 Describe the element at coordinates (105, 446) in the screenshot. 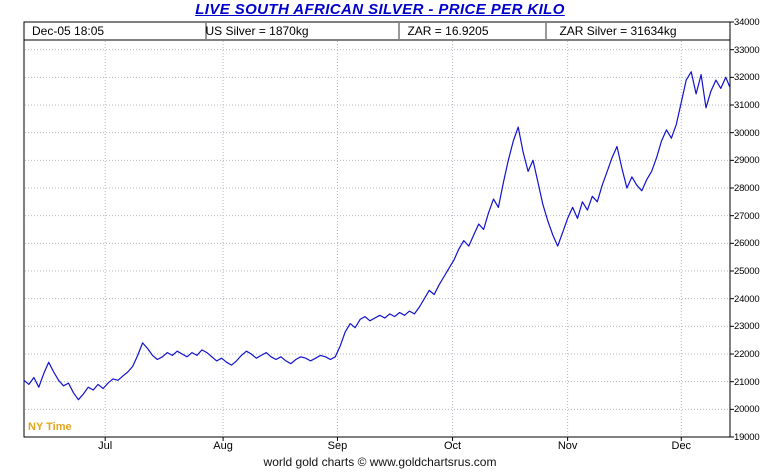

I see `x-axis-label: Jul` at that location.